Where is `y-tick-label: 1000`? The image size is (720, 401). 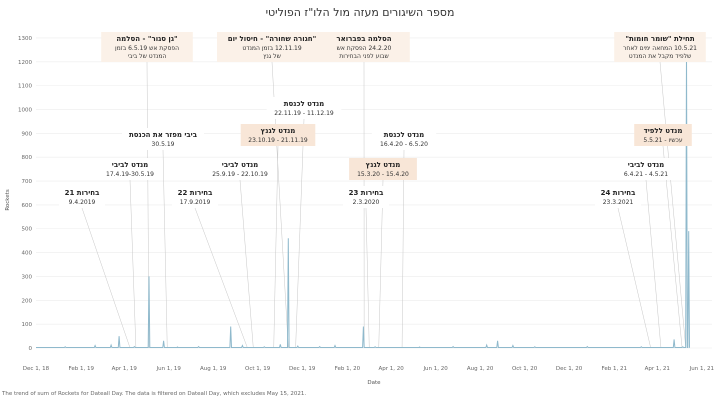
y-tick-label: 1000 is located at coordinates (25, 110).